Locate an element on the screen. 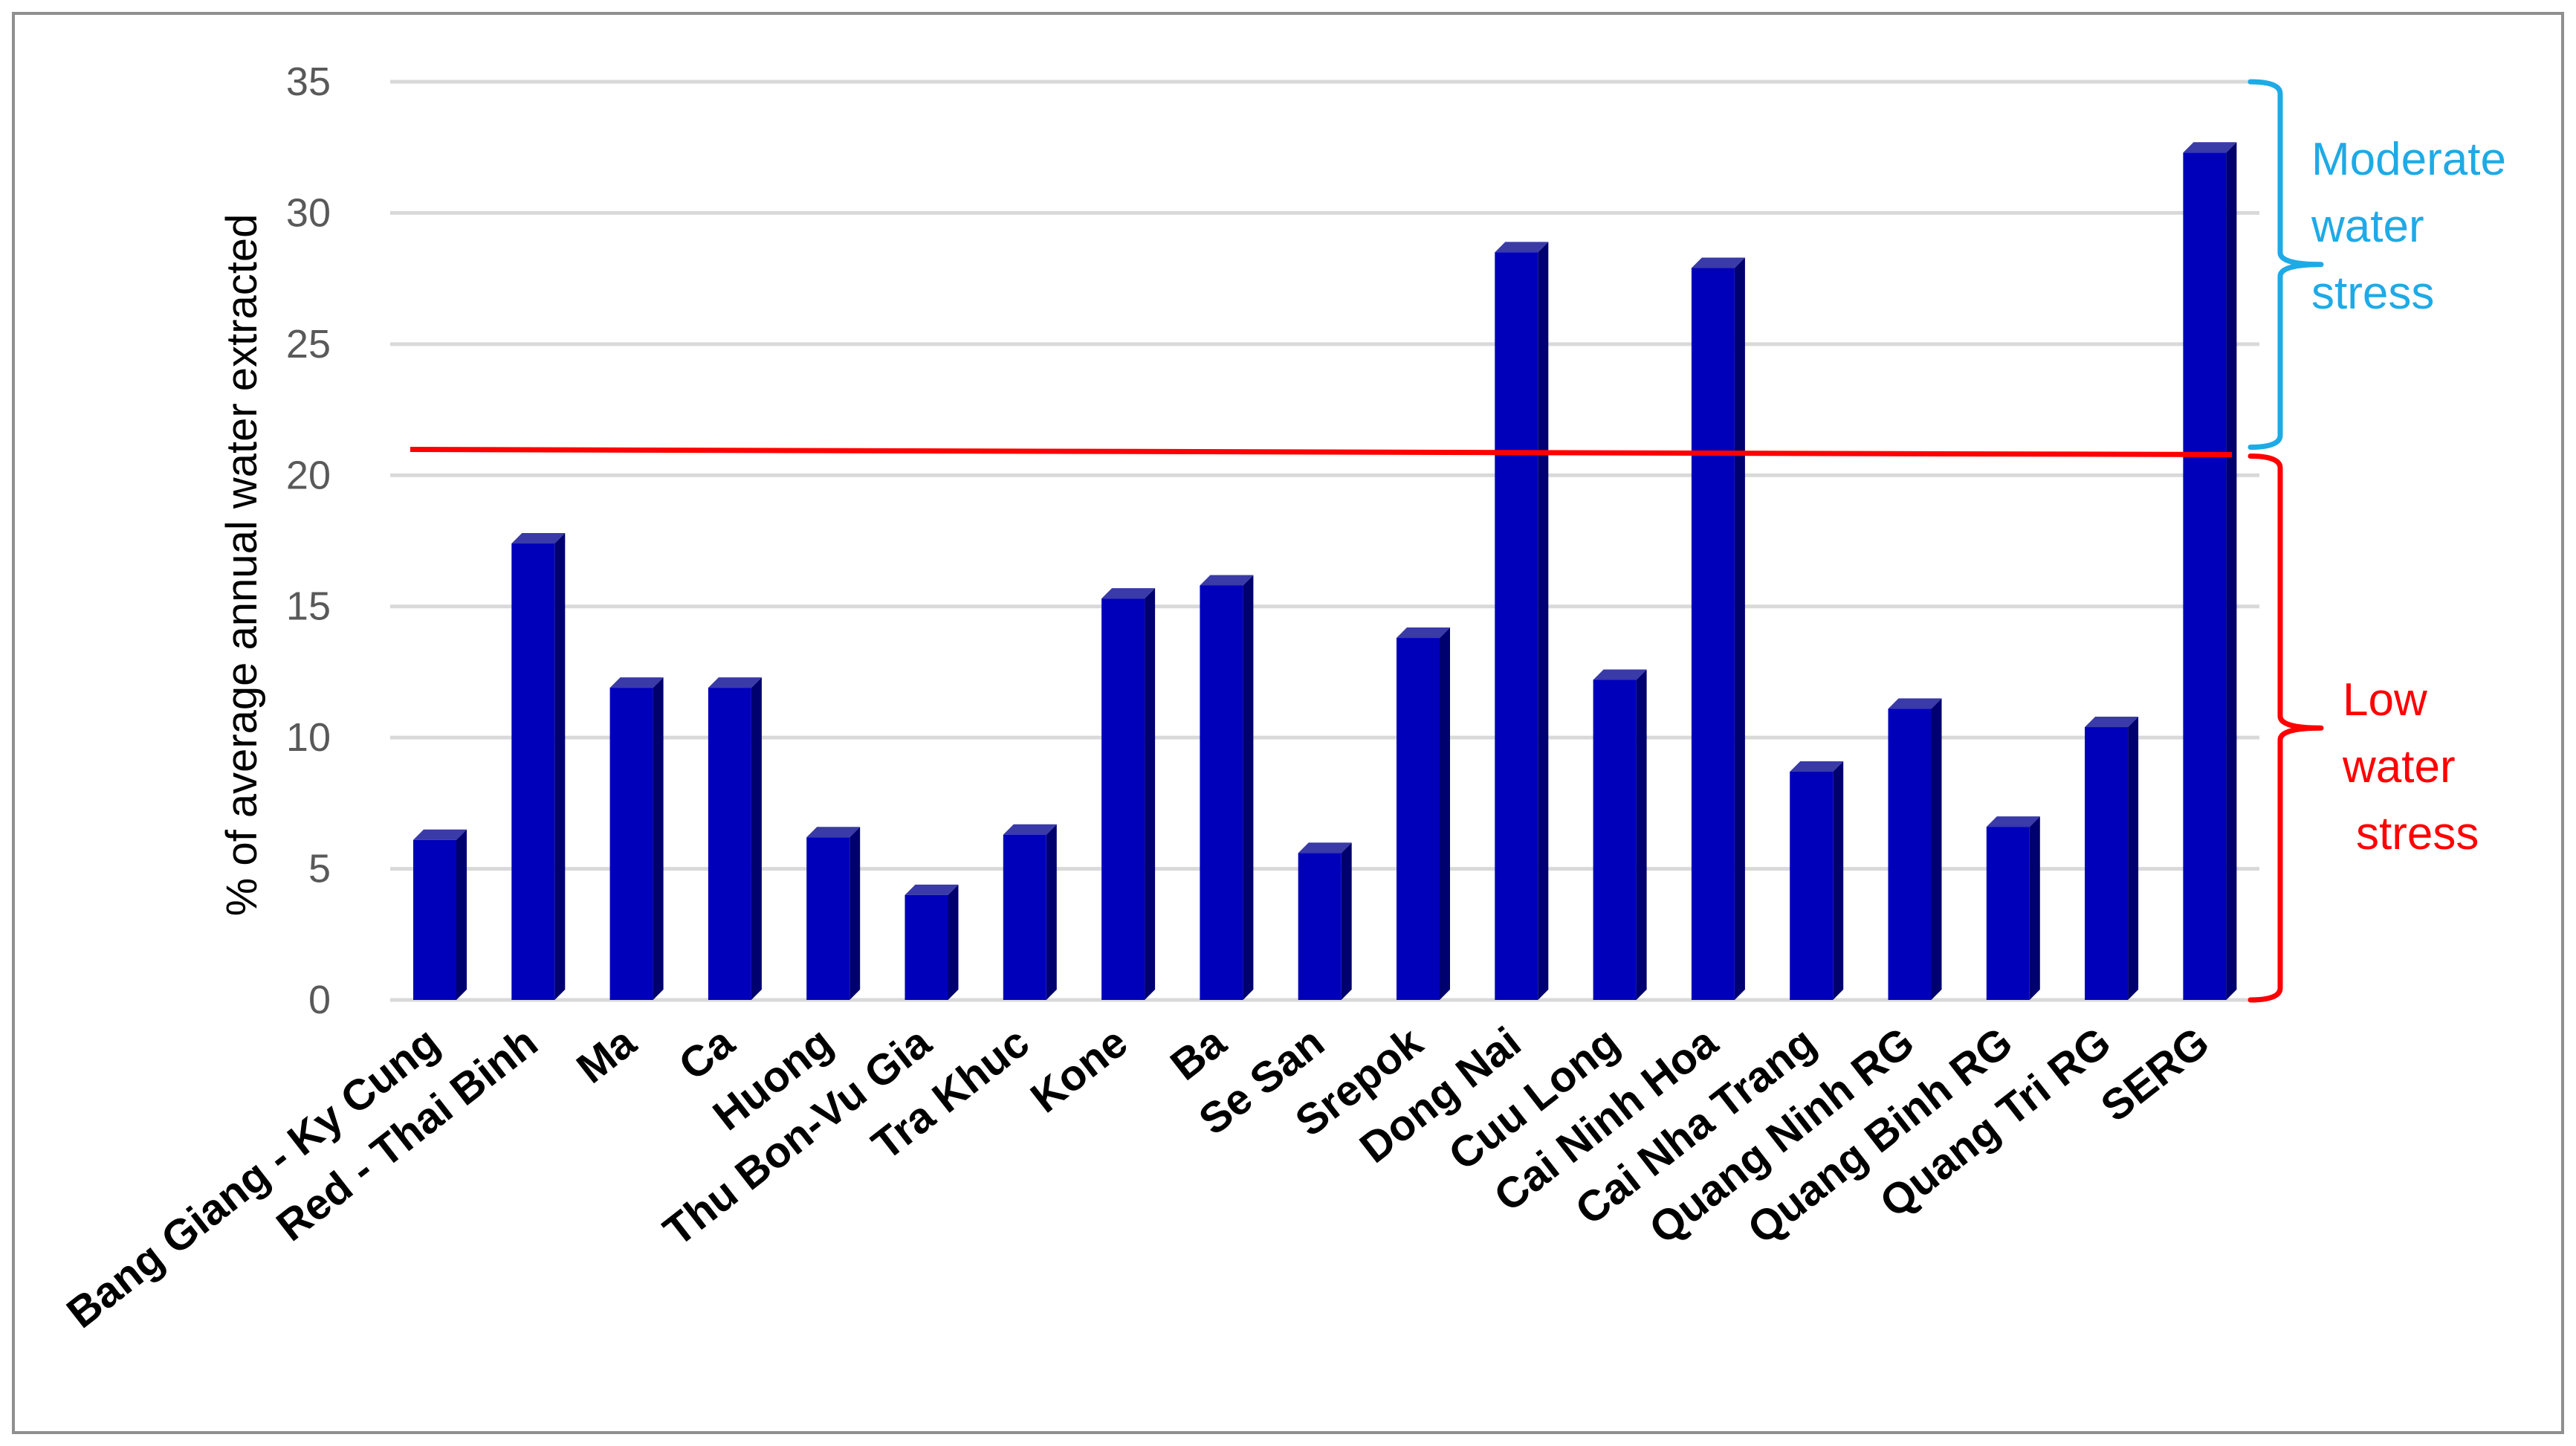  stress-annotations: Moderate water stress Low water stress is located at coordinates (2376, 541).